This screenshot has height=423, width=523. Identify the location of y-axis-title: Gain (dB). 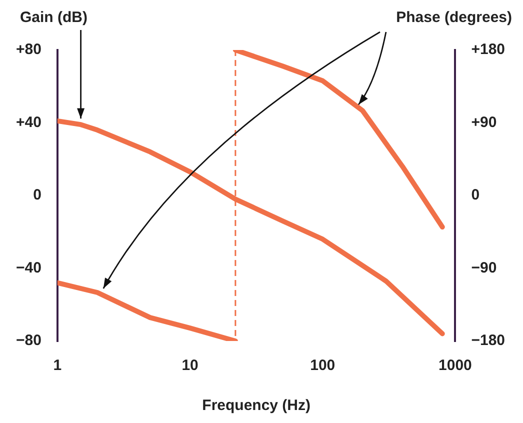
(54, 17).